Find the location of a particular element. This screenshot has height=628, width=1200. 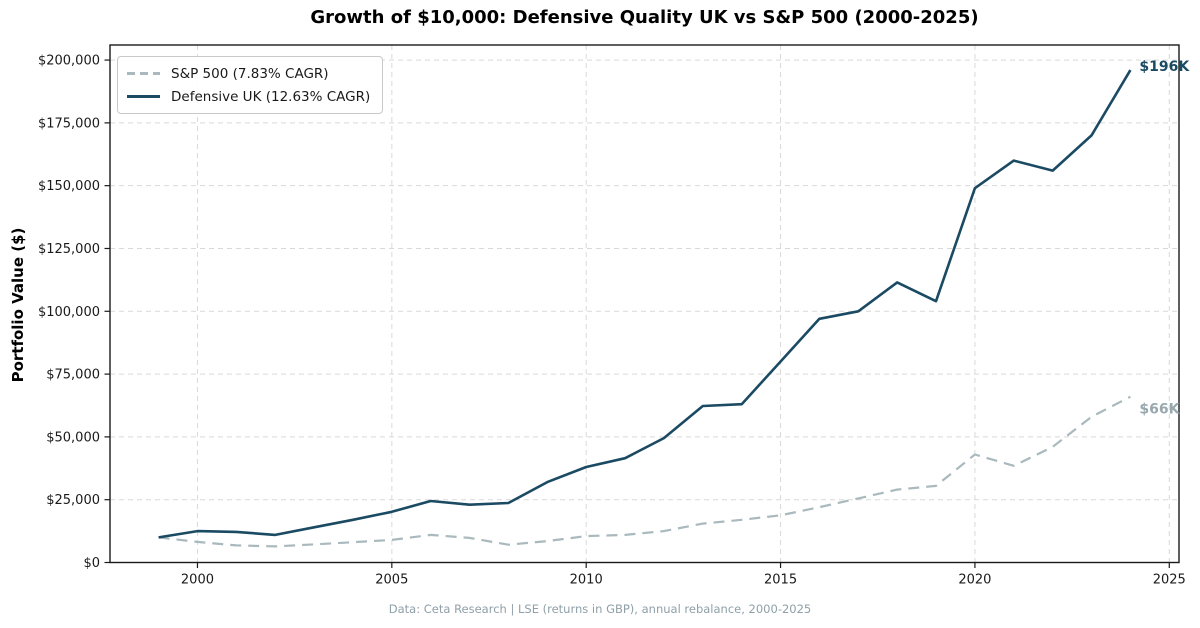

defensive-solid-line-swatch is located at coordinates (143, 96).